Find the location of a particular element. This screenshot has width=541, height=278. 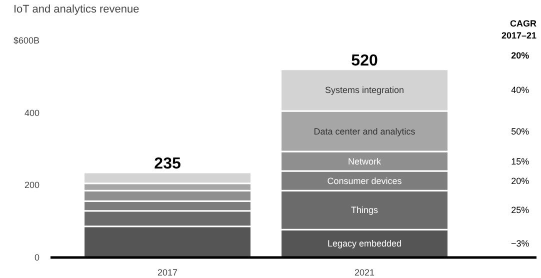

series-label: Network is located at coordinates (365, 161).